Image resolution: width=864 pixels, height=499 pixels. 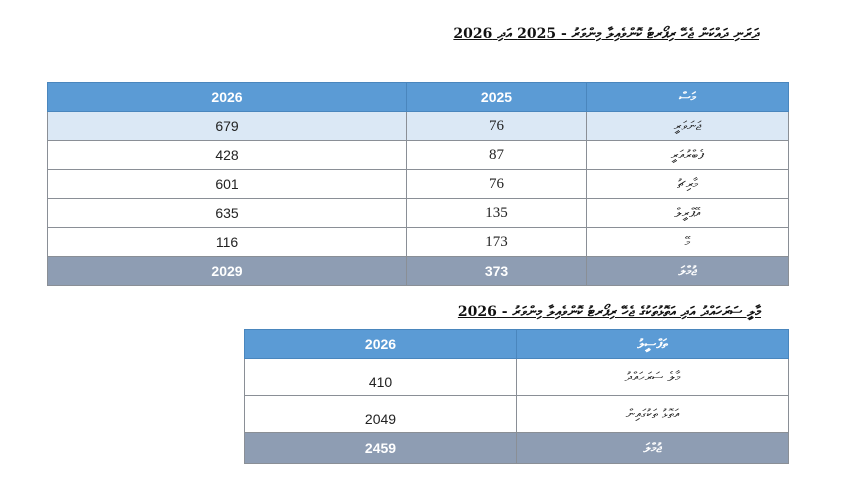 I want to click on table-row: 601 76 މާރިޗު, so click(x=418, y=184).